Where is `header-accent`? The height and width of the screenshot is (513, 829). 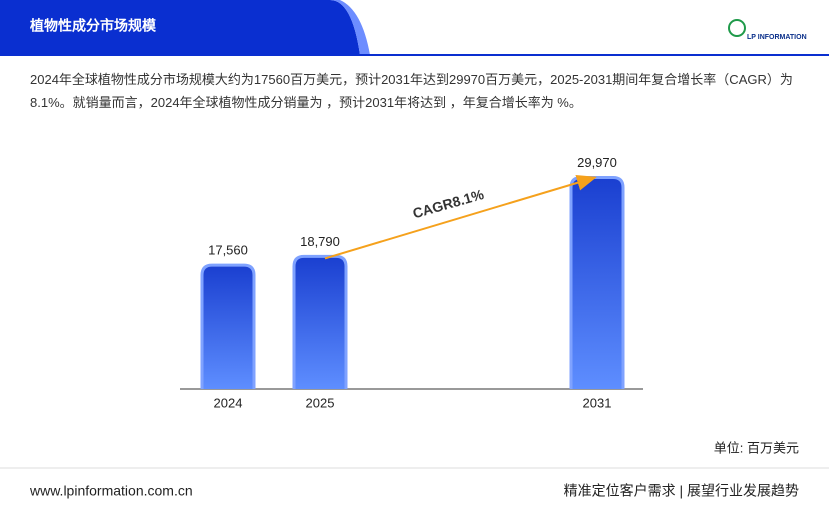 header-accent is located at coordinates (350, 27).